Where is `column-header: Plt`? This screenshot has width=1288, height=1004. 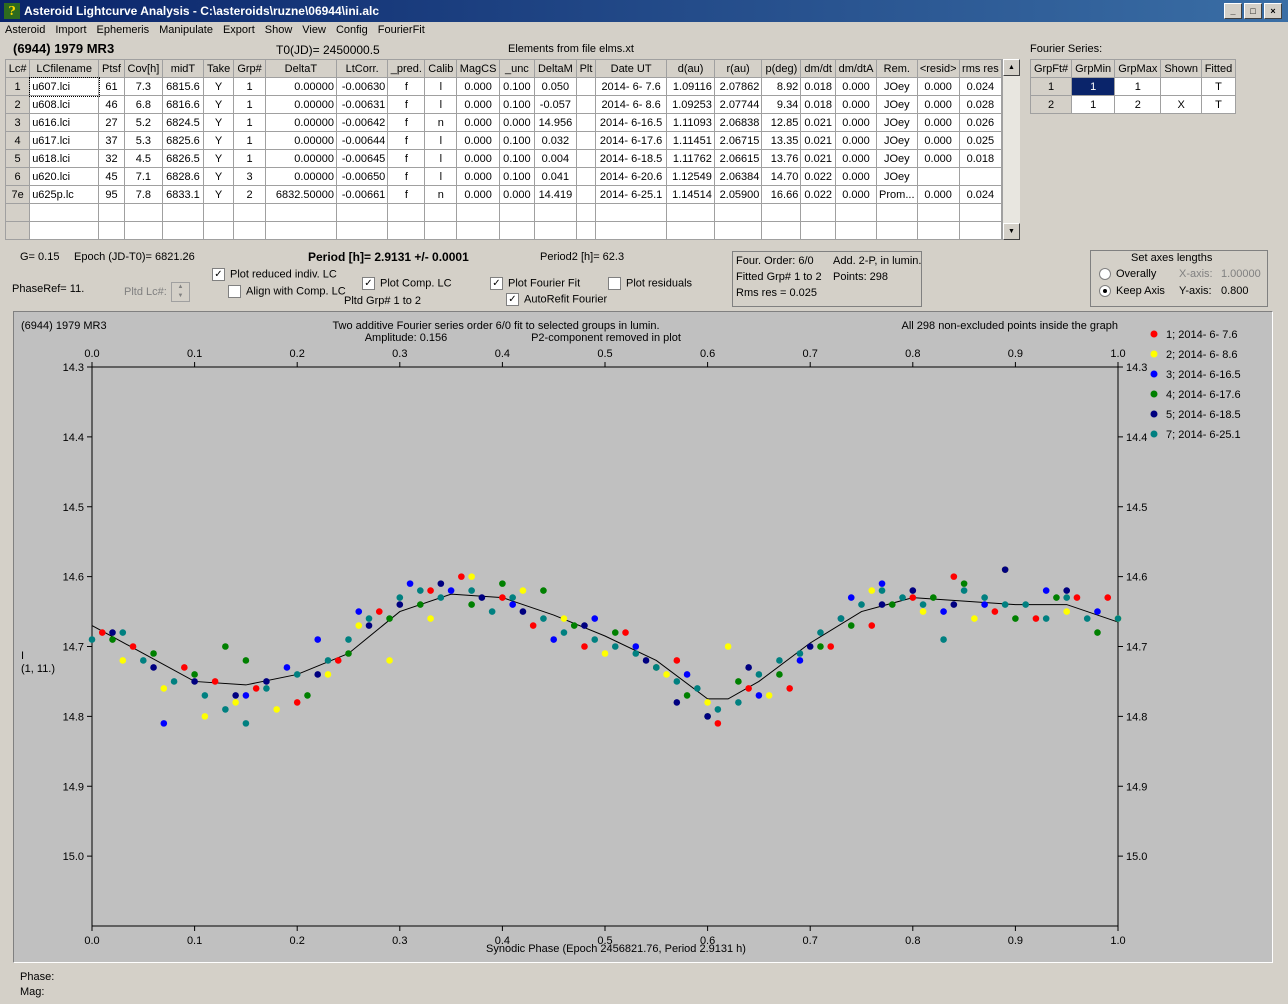 column-header: Plt is located at coordinates (586, 68).